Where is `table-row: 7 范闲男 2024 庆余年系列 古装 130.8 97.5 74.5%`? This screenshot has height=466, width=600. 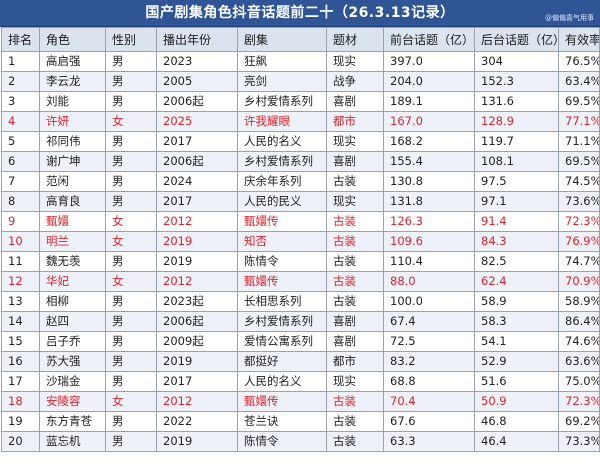 table-row: 7 范闲男 2024 庆余年系列 古装 130.8 97.5 74.5% is located at coordinates (300, 181).